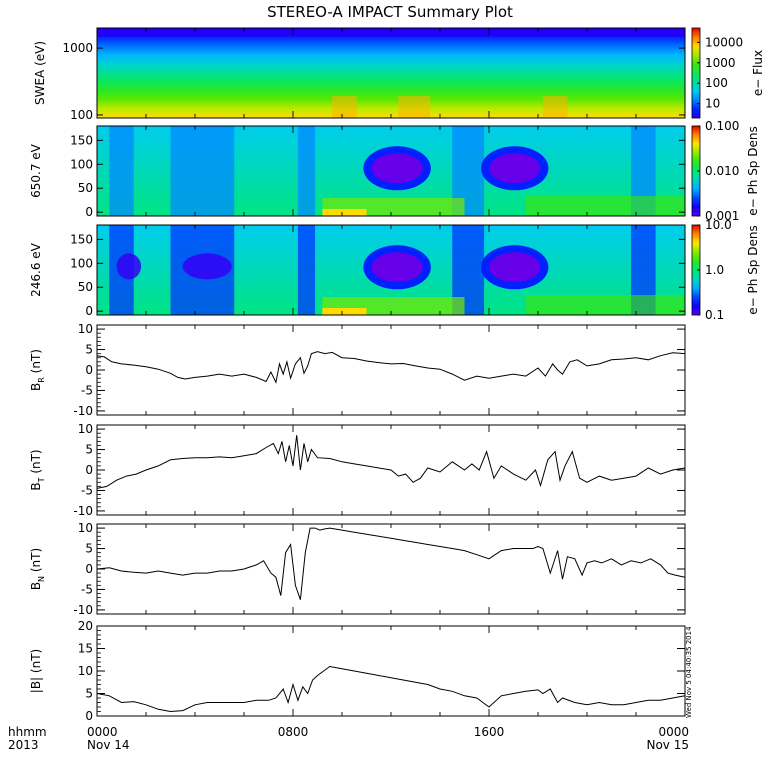 The width and height of the screenshot is (780, 784). I want to click on pad246-ytick-label: 0, so click(89, 311).